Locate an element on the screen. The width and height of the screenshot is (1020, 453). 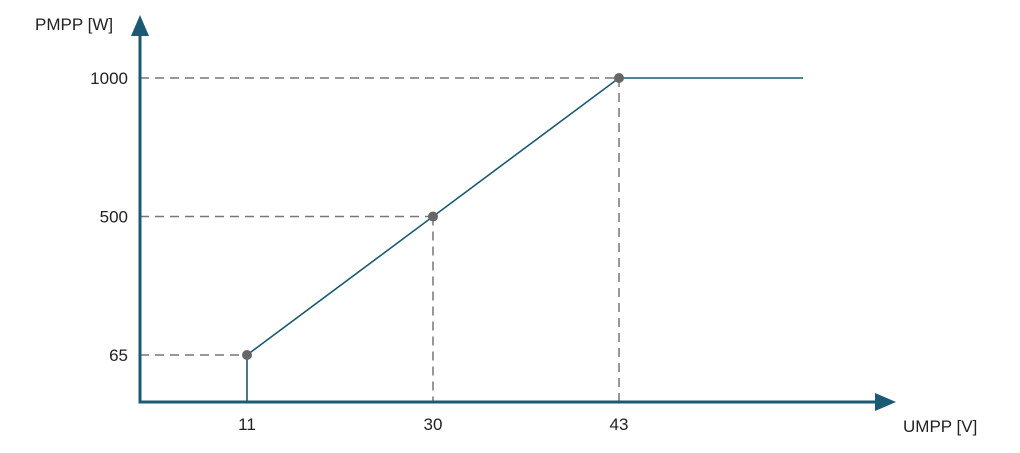
y-tick-label: 500 is located at coordinates (114, 217).